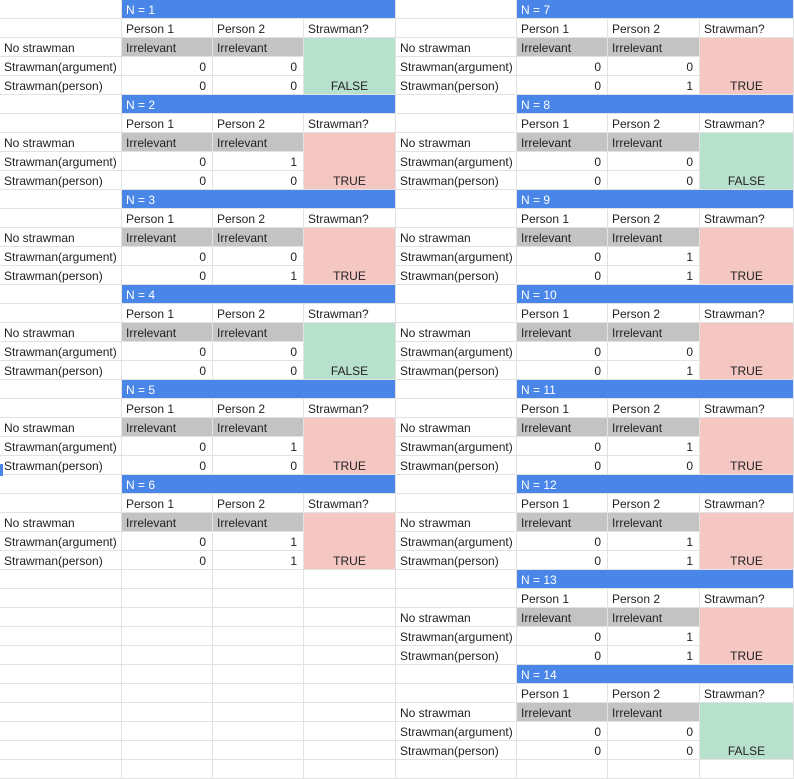 The image size is (794, 779). I want to click on block-header: N = 8, so click(655, 104).